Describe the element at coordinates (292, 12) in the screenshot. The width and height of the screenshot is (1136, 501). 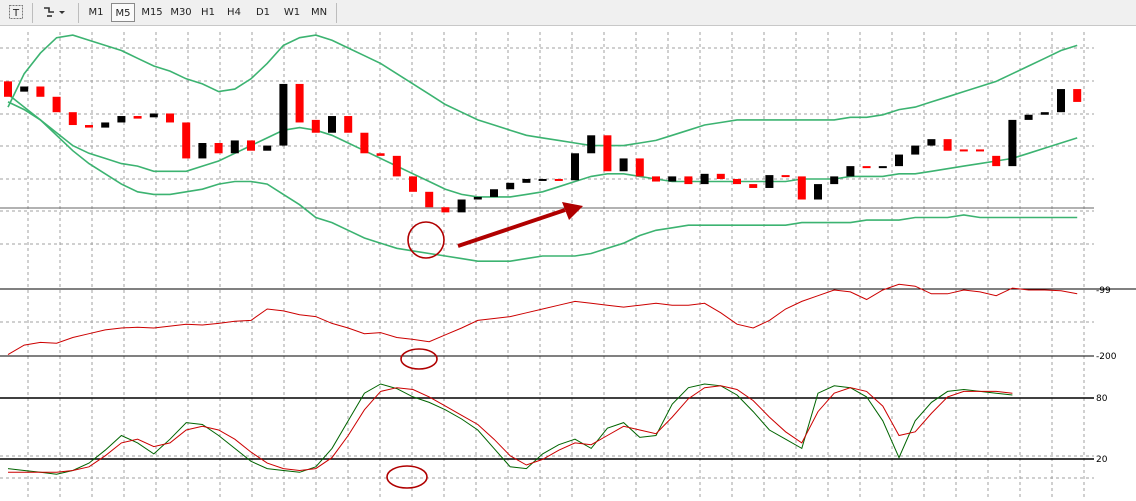
I see `period-button-w1: W1` at that location.